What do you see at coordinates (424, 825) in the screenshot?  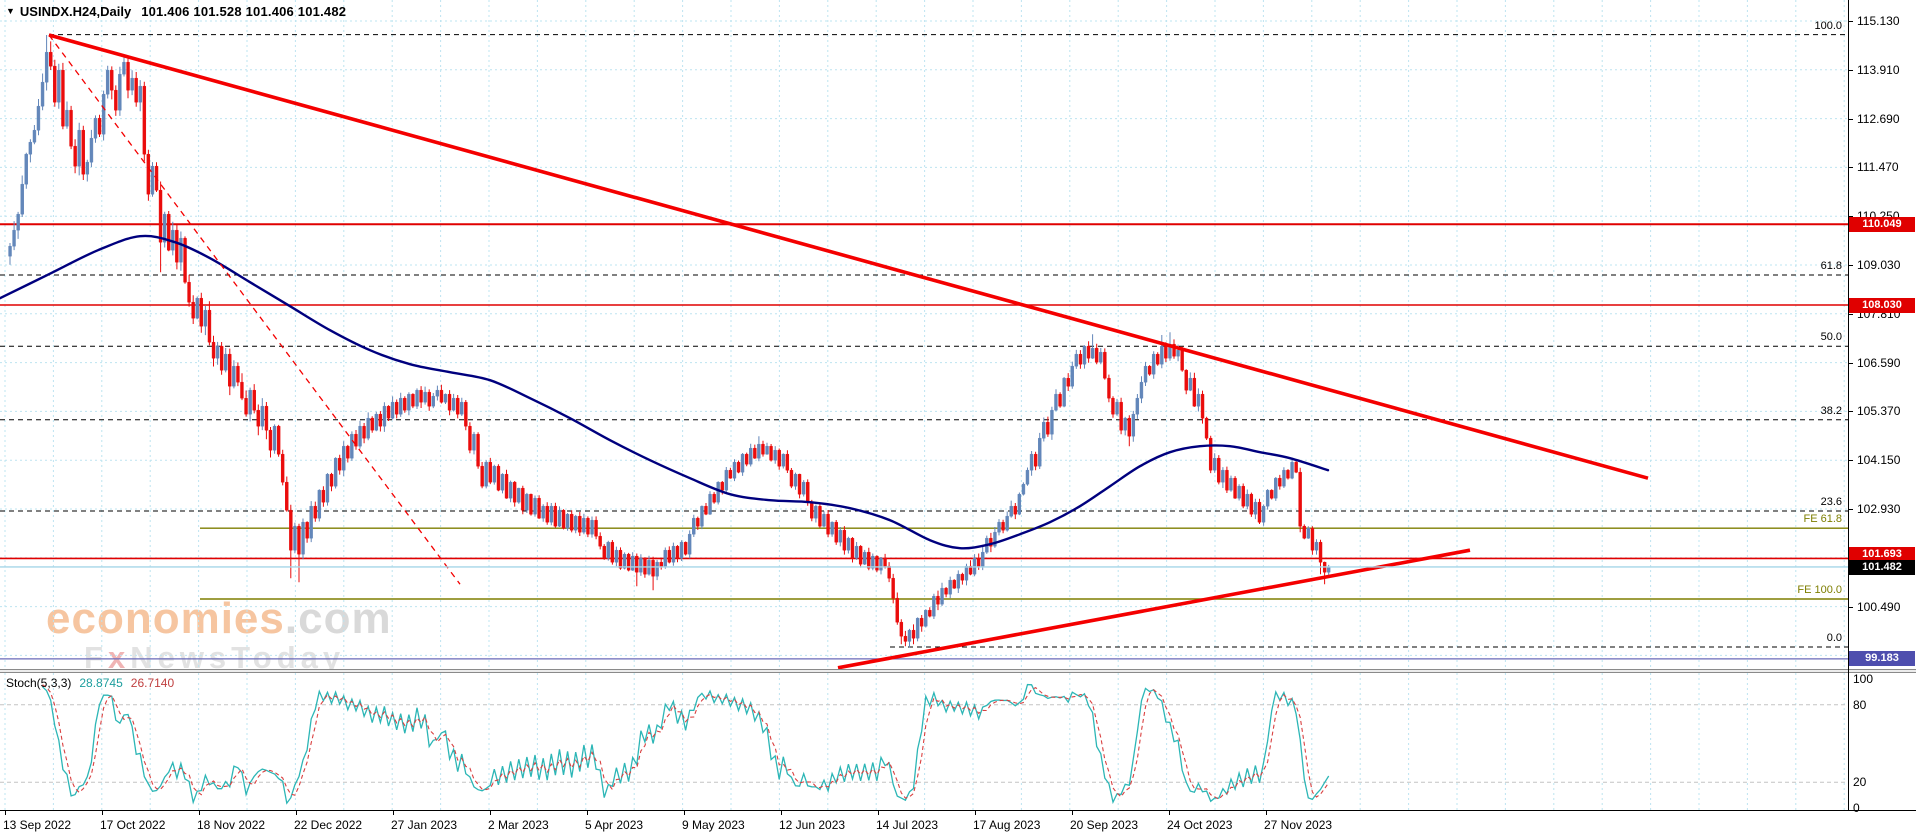 I see `date-label: 27 Jan 2023` at bounding box center [424, 825].